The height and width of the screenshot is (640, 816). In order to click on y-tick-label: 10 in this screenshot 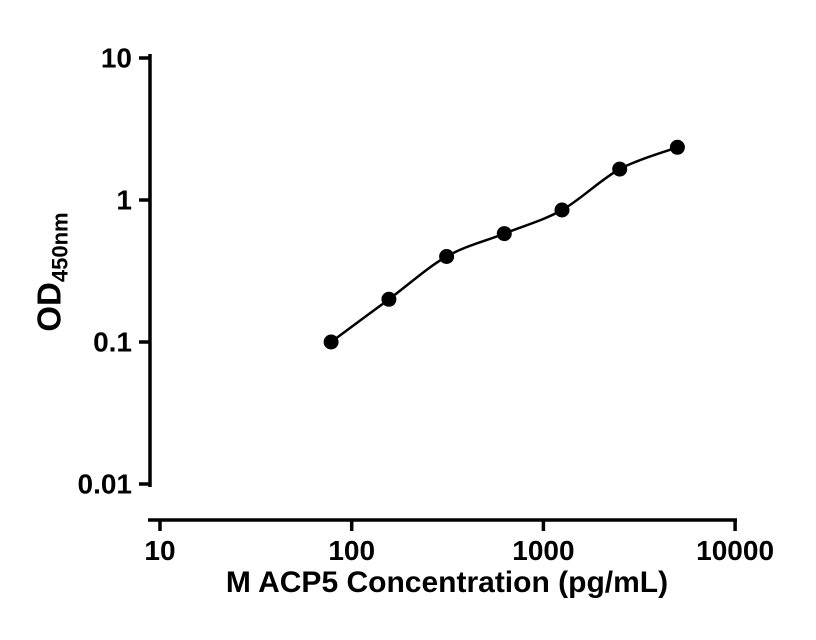, I will do `click(116, 58)`.